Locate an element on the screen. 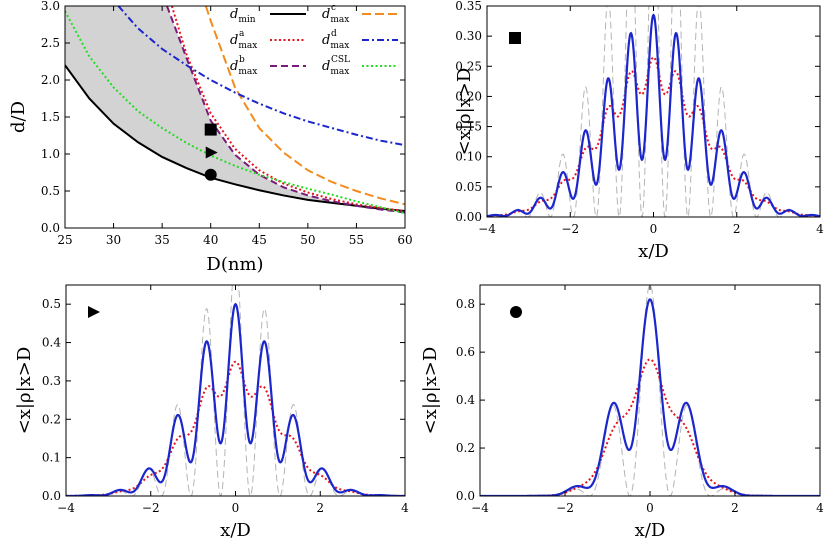 This screenshot has width=830, height=552. y-tick-label: 0.00 is located at coordinates (468, 217).